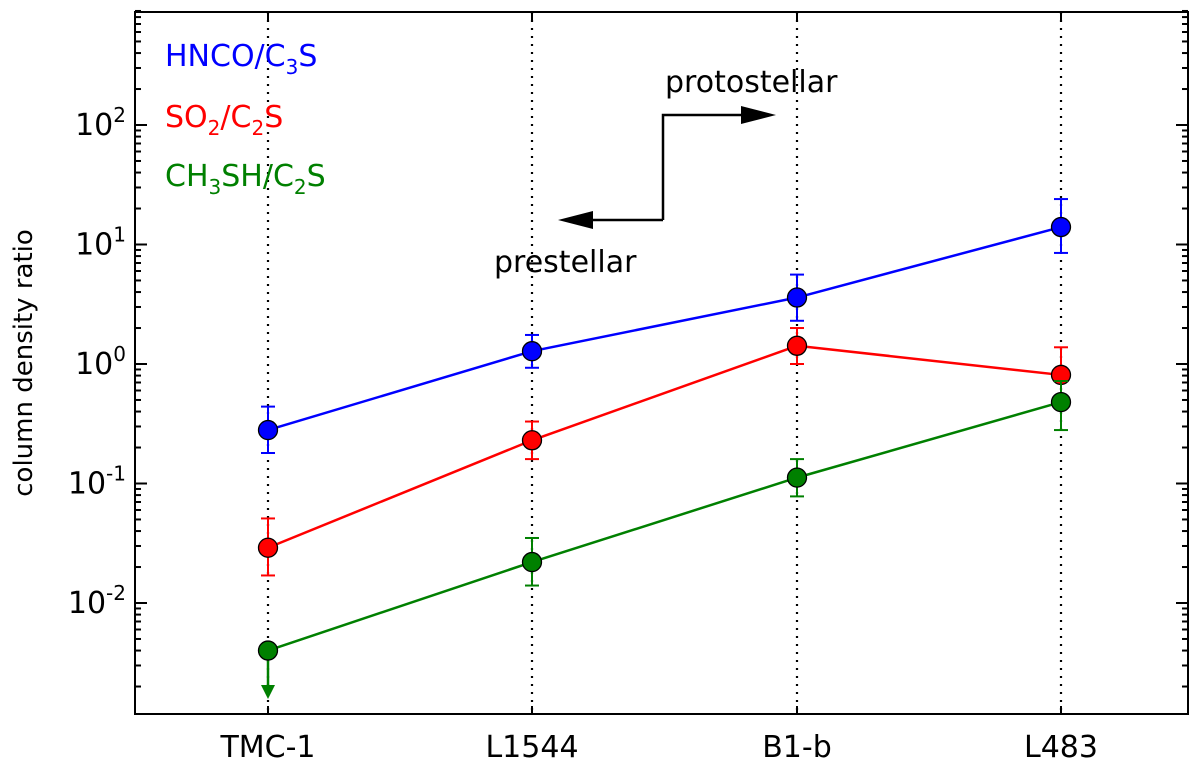 The width and height of the screenshot is (1200, 765). I want to click on x-tick-label-l1544: L1544, so click(531, 747).